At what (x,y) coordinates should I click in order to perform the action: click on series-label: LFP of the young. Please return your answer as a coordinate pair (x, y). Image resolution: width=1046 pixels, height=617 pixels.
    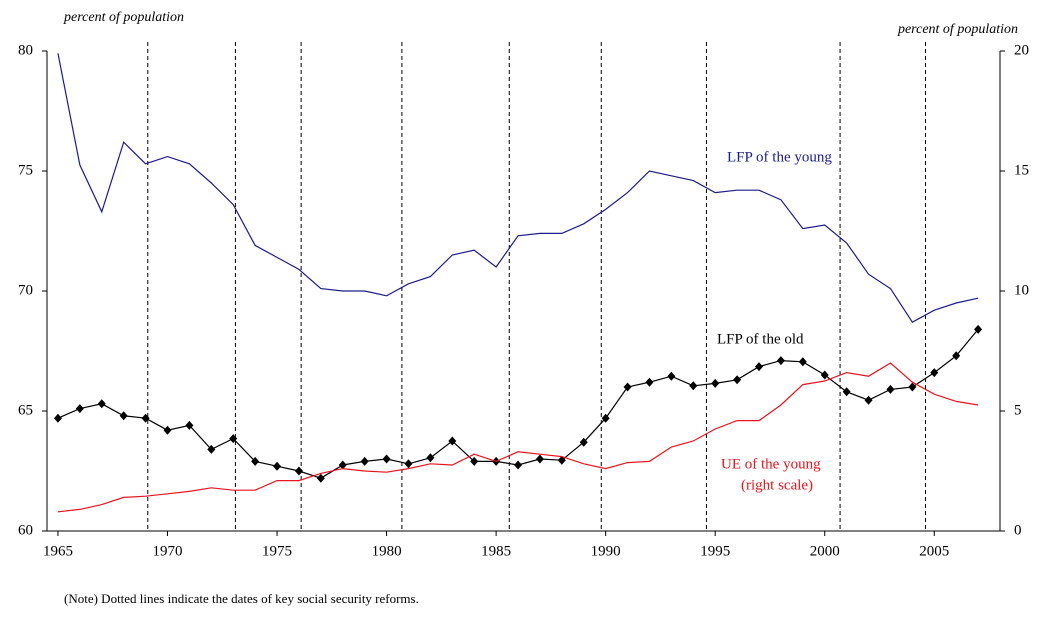
    Looking at the image, I should click on (779, 157).